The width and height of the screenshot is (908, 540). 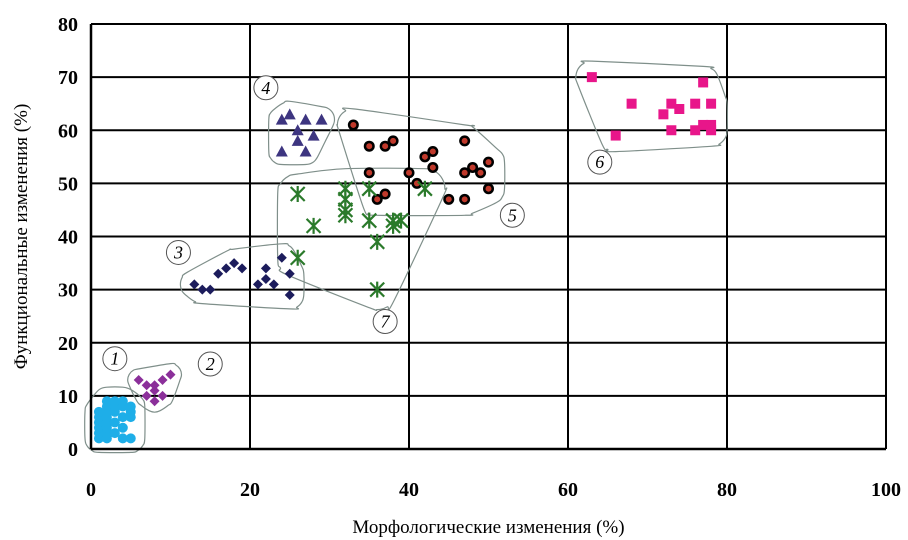 I want to click on cluster-label-7: 7, so click(x=385, y=321).